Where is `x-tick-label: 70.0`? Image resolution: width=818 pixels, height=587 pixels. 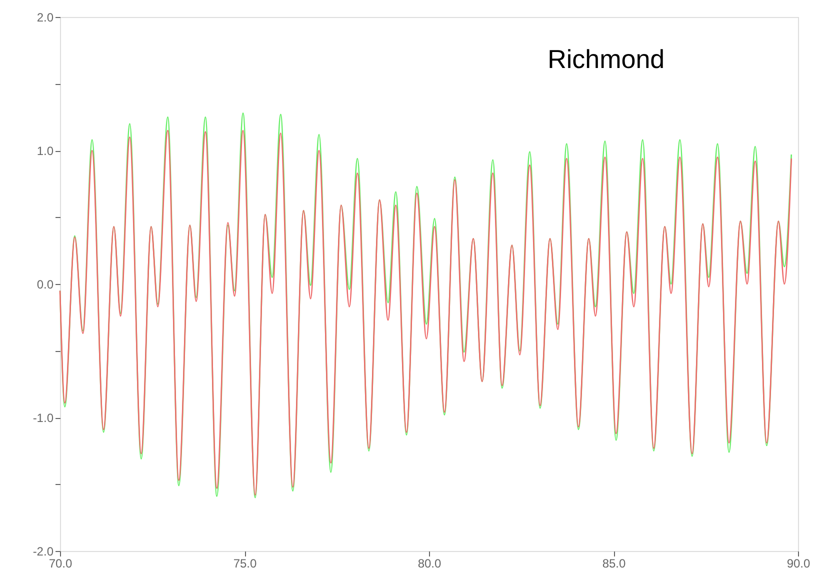
x-tick-label: 70.0 is located at coordinates (60, 563).